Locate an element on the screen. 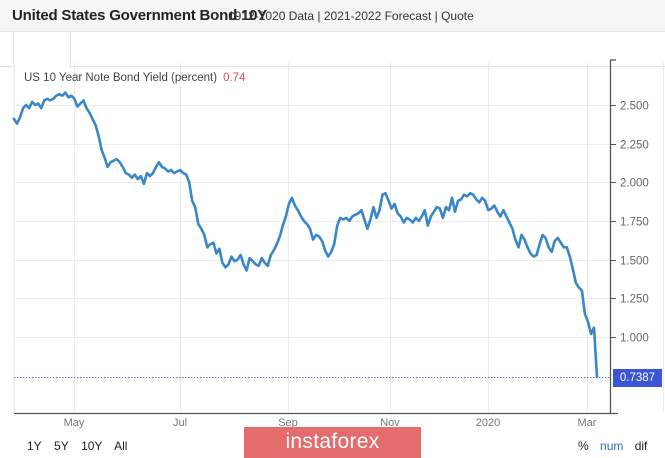 The image size is (665, 458). x-tick-label: May is located at coordinates (74, 423).